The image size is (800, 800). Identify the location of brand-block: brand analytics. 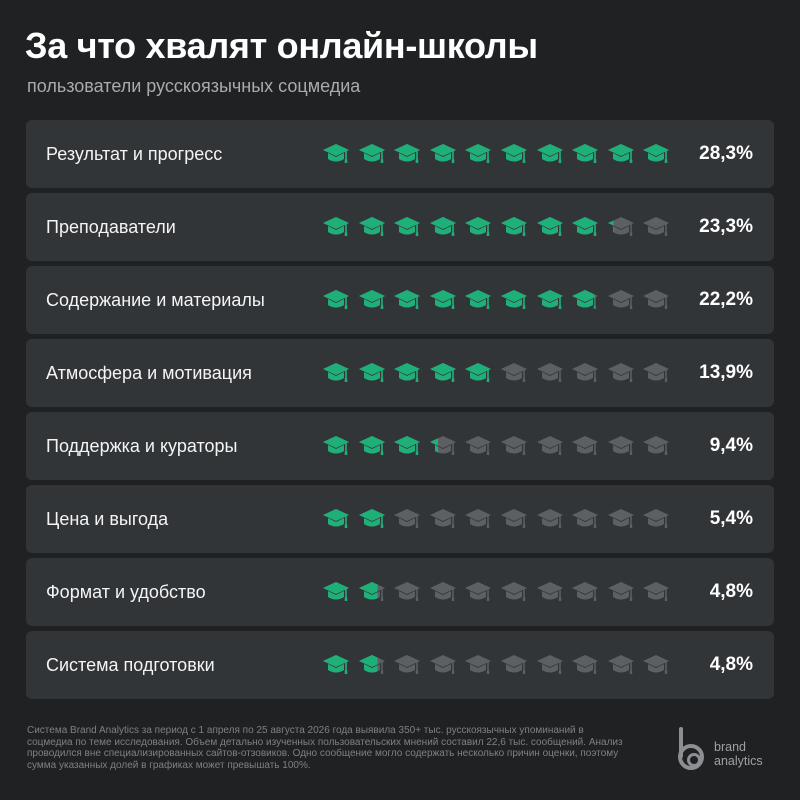
(727, 750).